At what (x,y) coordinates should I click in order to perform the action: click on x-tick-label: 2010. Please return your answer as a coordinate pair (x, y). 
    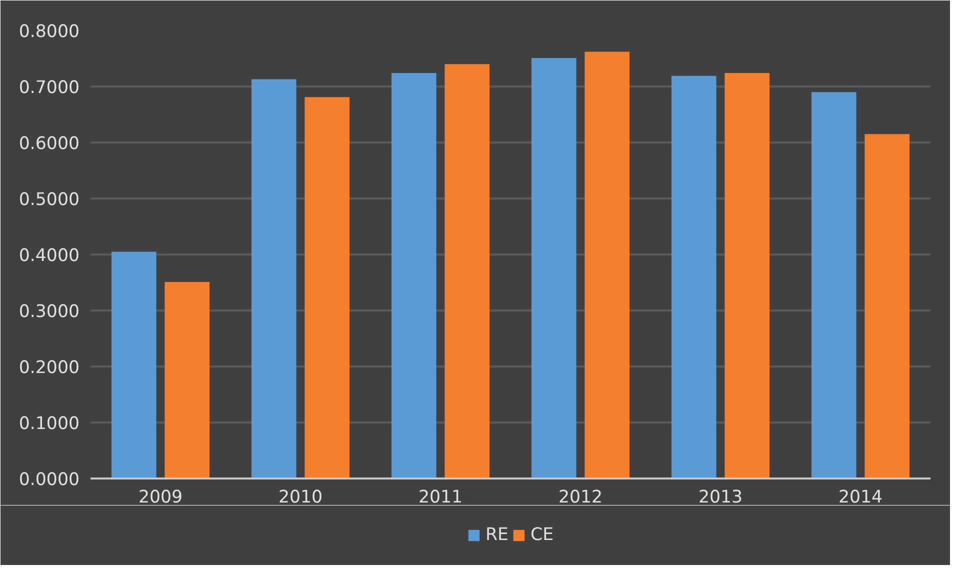
    Looking at the image, I should click on (300, 498).